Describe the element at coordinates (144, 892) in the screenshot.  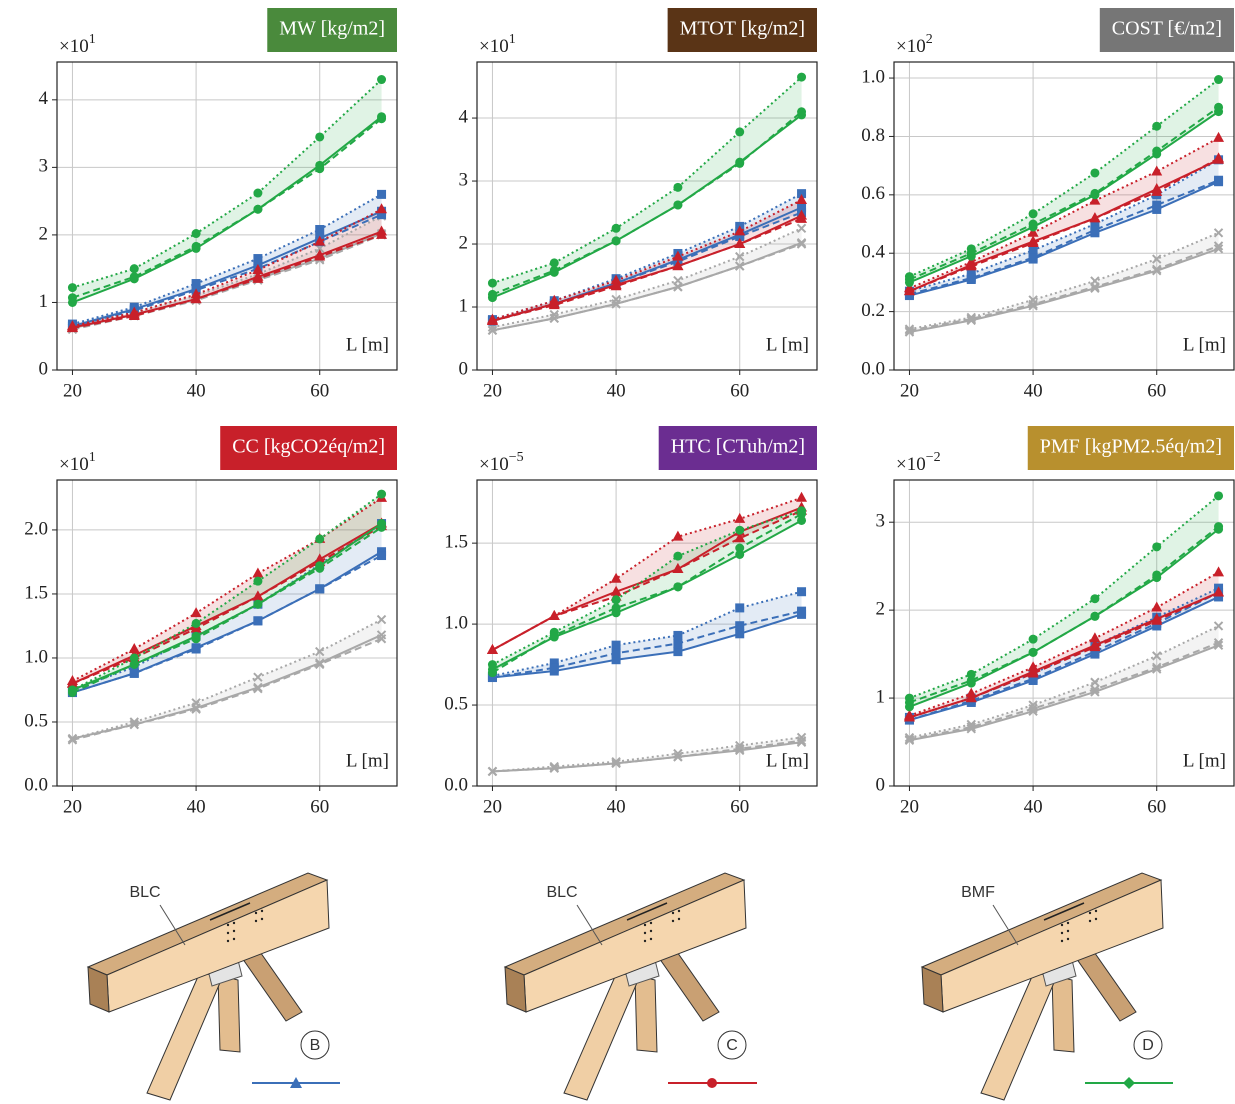
I see `material-label: BLC` at that location.